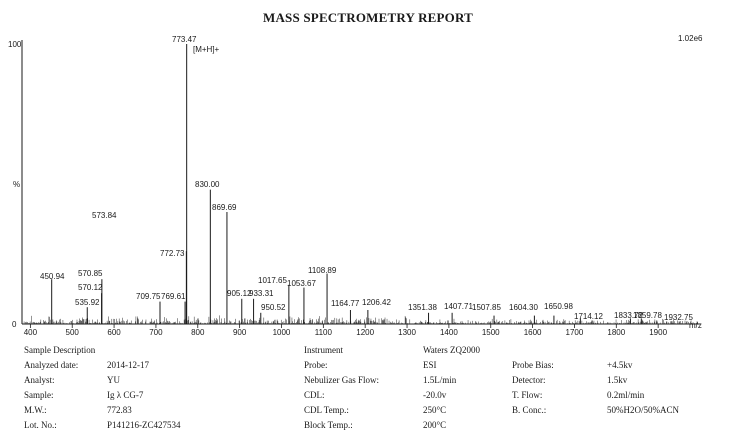 The width and height of the screenshot is (736, 436). What do you see at coordinates (119, 410) in the screenshot?
I see `sample-value-3: 772.83` at bounding box center [119, 410].